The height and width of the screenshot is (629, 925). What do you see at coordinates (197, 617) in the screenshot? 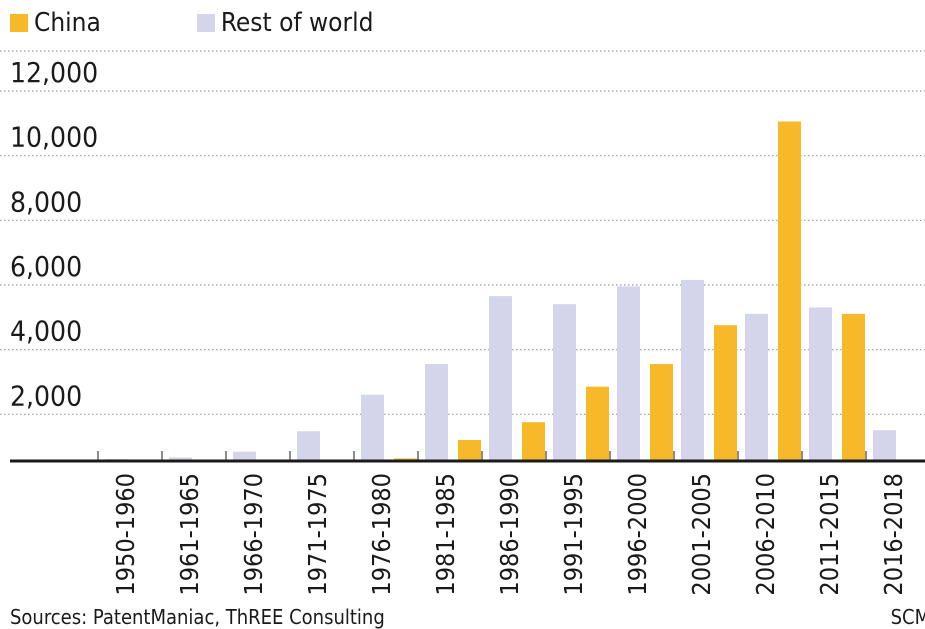
I see `source-note: Sources: PatentManiac, ThREE Consulting` at bounding box center [197, 617].